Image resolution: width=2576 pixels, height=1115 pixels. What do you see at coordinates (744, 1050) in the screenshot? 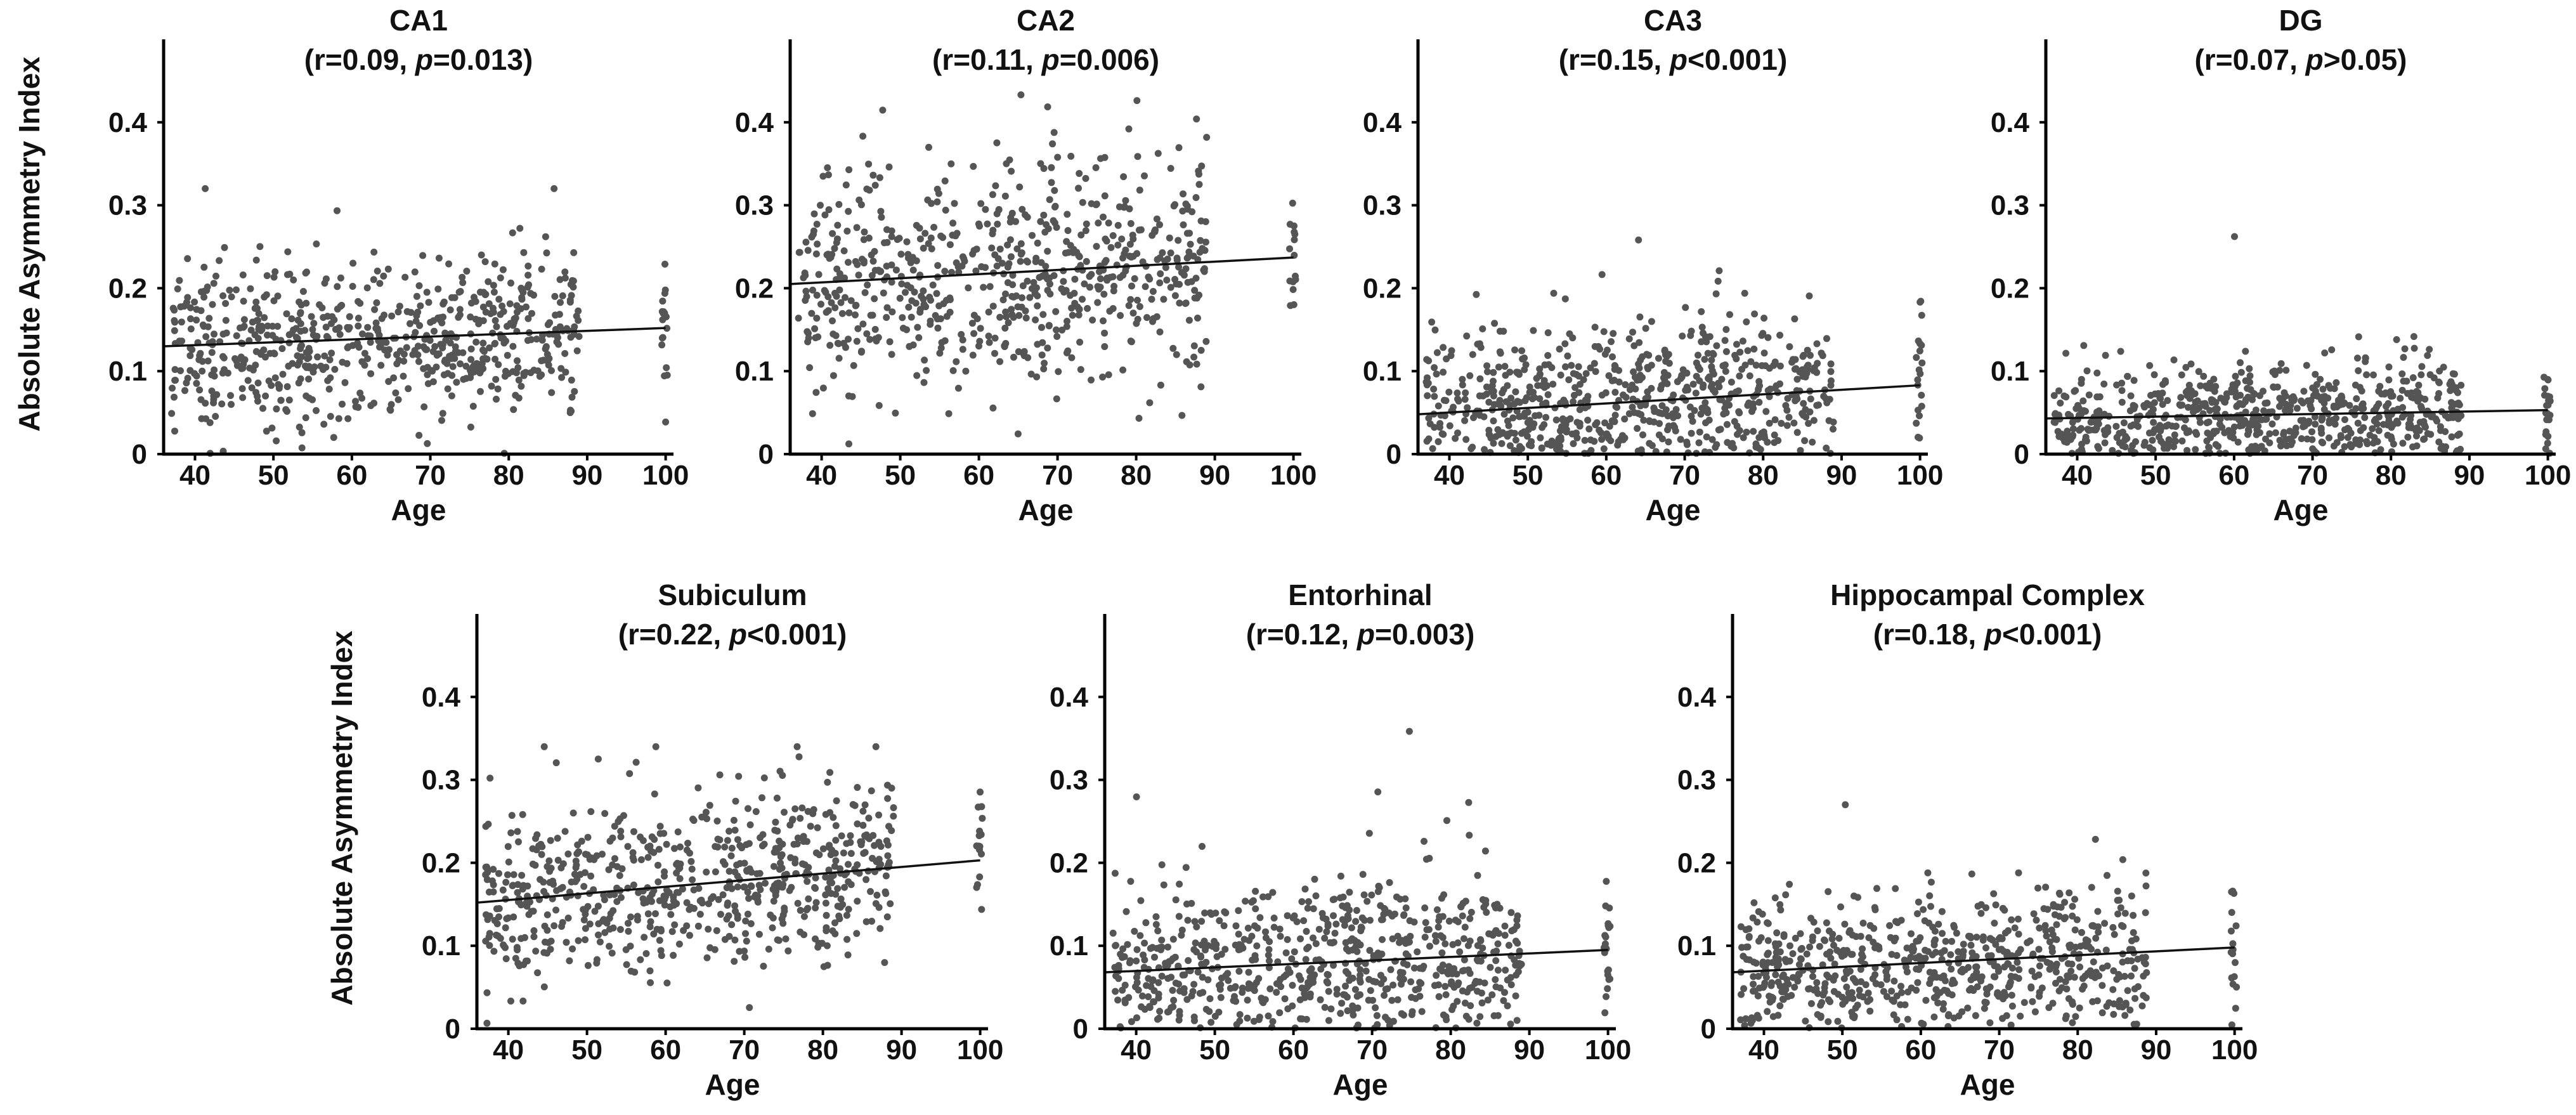
I see `x-tick-label: 70` at bounding box center [744, 1050].